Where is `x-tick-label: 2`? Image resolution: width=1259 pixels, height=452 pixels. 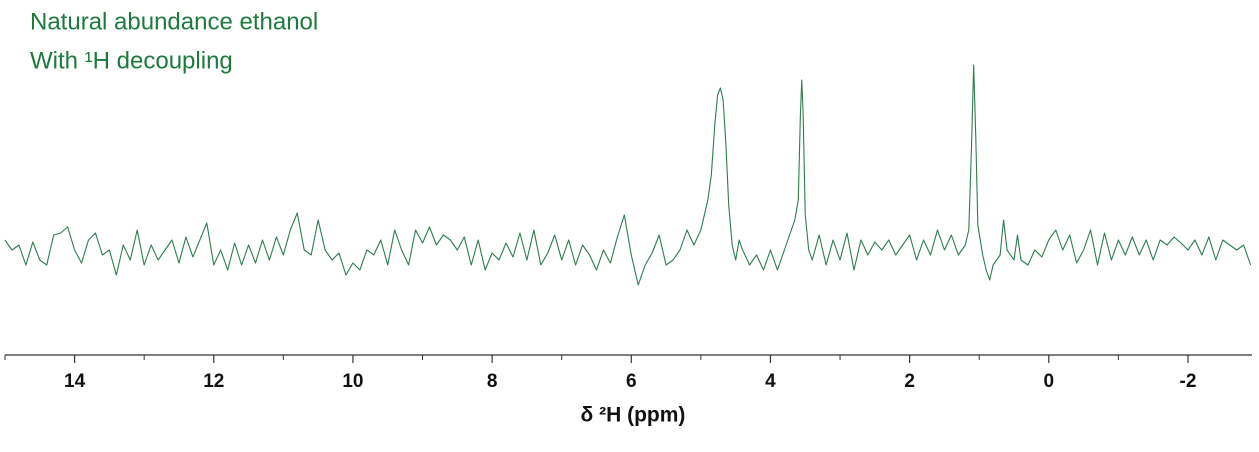 x-tick-label: 2 is located at coordinates (909, 381).